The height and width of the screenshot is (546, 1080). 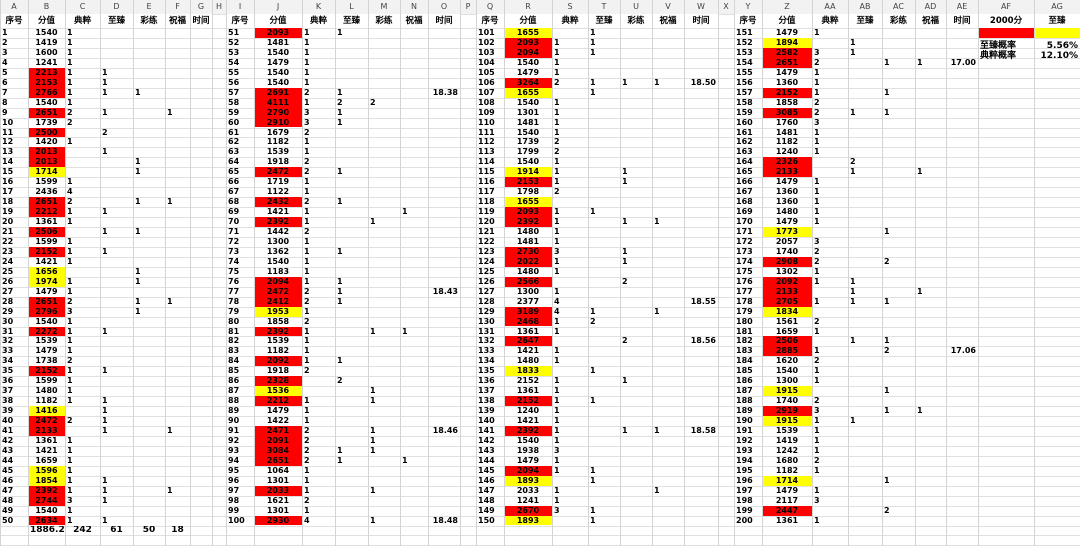 I want to click on cell: 52, so click(x=234, y=42).